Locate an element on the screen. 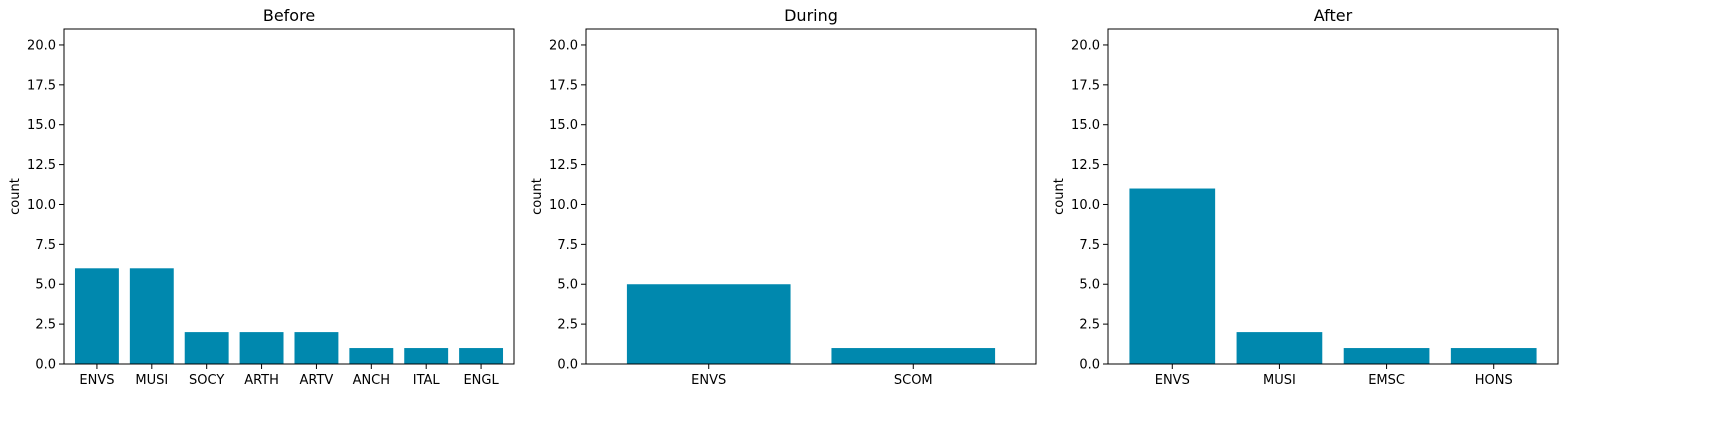  bar-hons is located at coordinates (1493, 356).